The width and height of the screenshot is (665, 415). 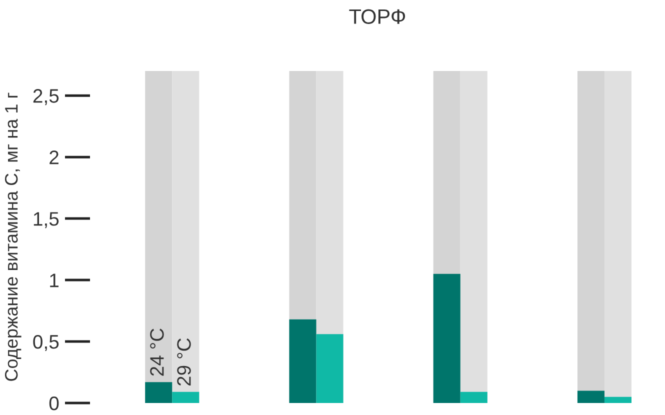 I want to click on chart-title: ТОРФ, so click(x=377, y=16).